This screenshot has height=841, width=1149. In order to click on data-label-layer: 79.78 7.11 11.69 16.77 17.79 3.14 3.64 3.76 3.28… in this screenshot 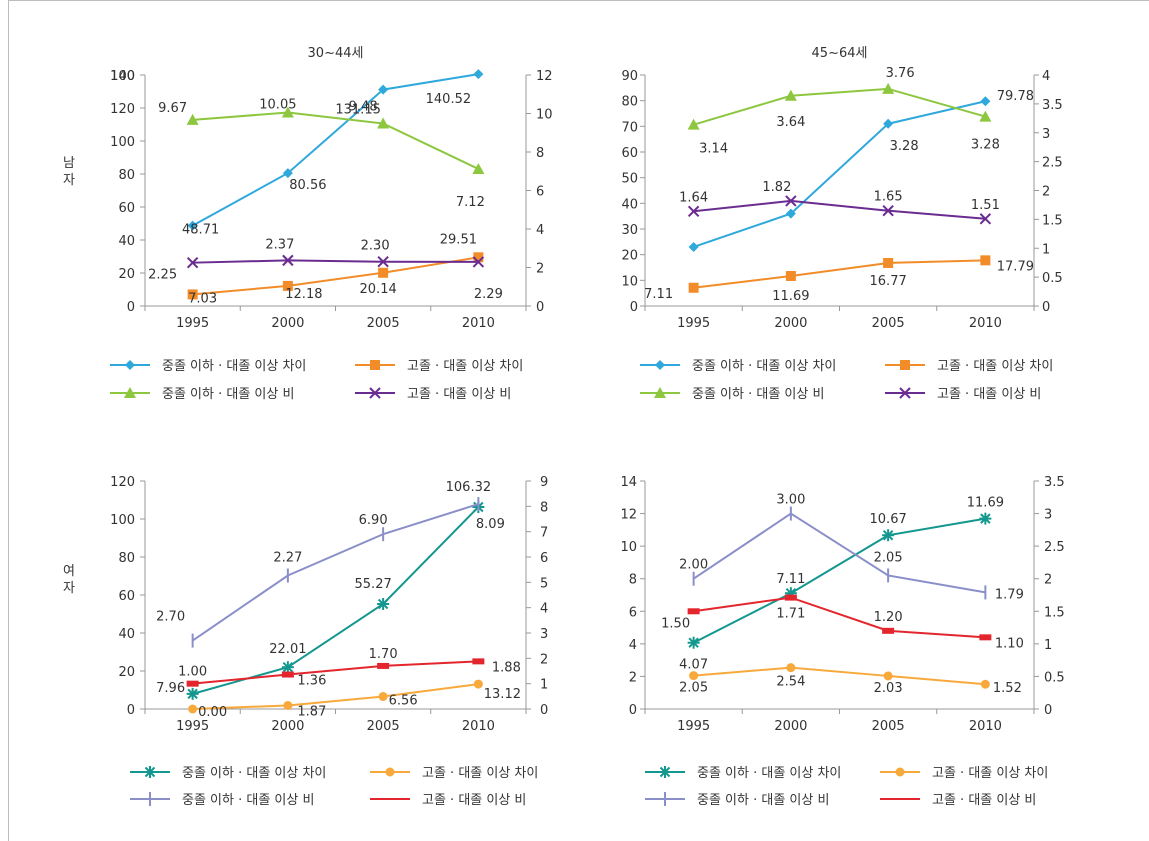, I will do `click(839, 185)`.